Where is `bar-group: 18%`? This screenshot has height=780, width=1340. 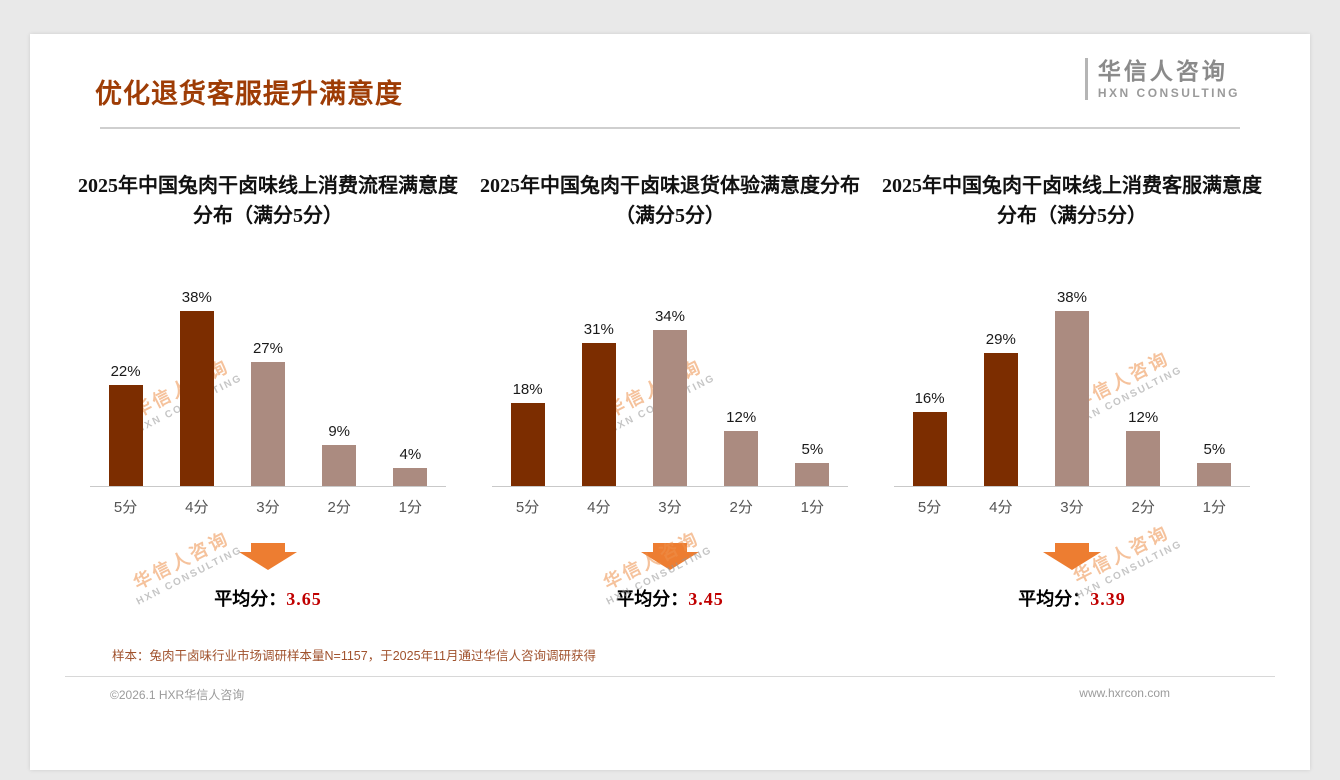
bar-group: 18% is located at coordinates (528, 433).